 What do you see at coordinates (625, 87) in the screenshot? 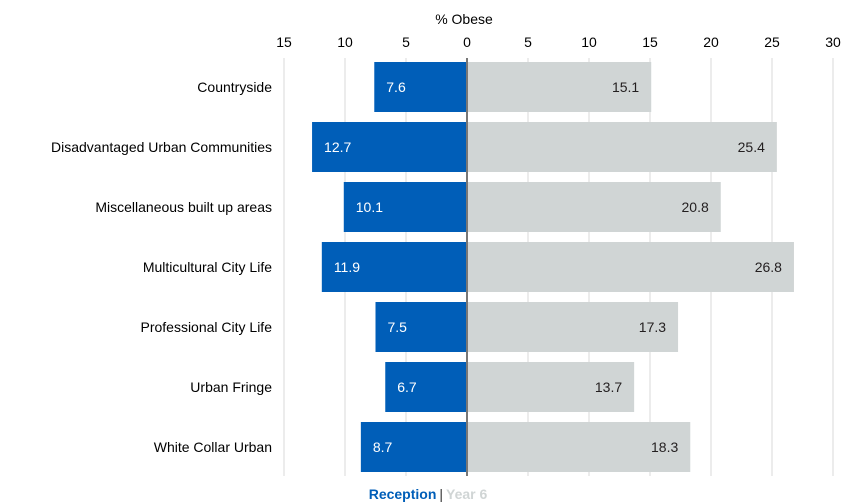
I see `data-label-year6: 15.1` at bounding box center [625, 87].